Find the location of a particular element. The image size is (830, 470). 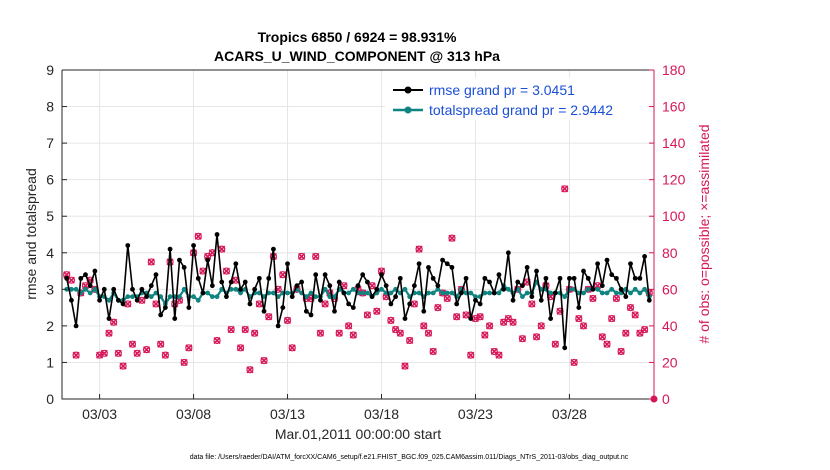

y-right-tick-label: 0 is located at coordinates (666, 399).